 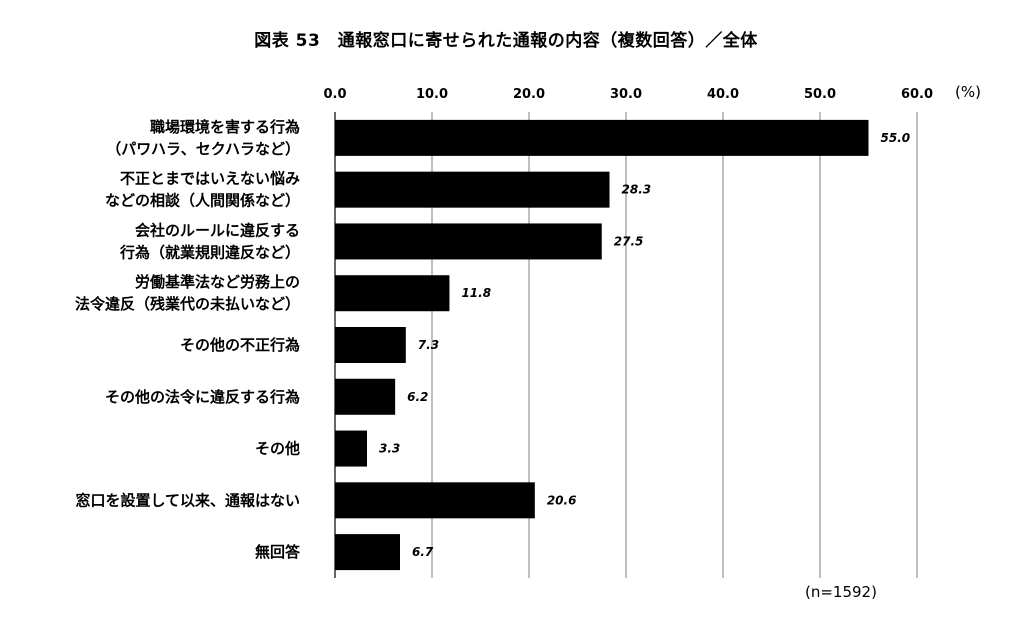 What do you see at coordinates (562, 500) in the screenshot?
I see `data-label: 20.6` at bounding box center [562, 500].